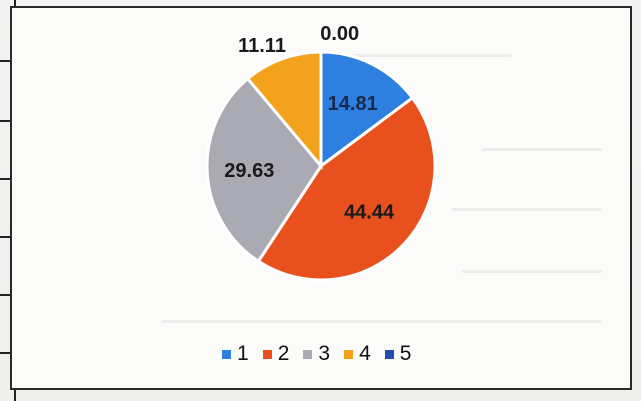 This screenshot has height=401, width=641. I want to click on legend-item-3: 3, so click(316, 354).